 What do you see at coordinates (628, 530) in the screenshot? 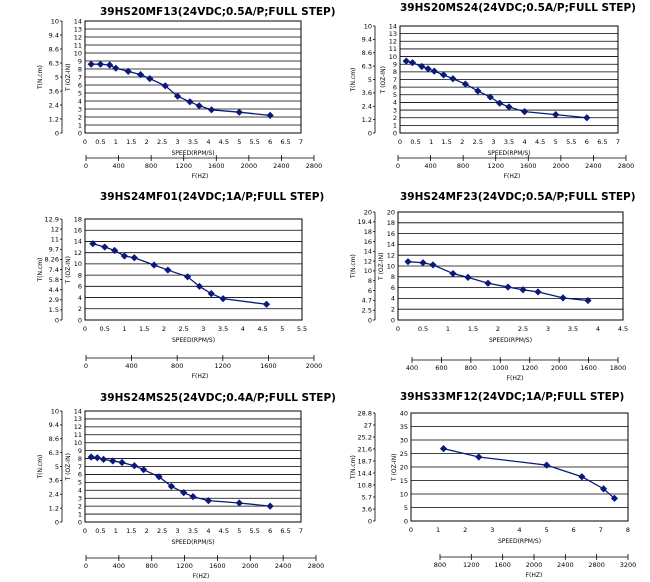
I see `x-tick-label: 8` at bounding box center [628, 530].